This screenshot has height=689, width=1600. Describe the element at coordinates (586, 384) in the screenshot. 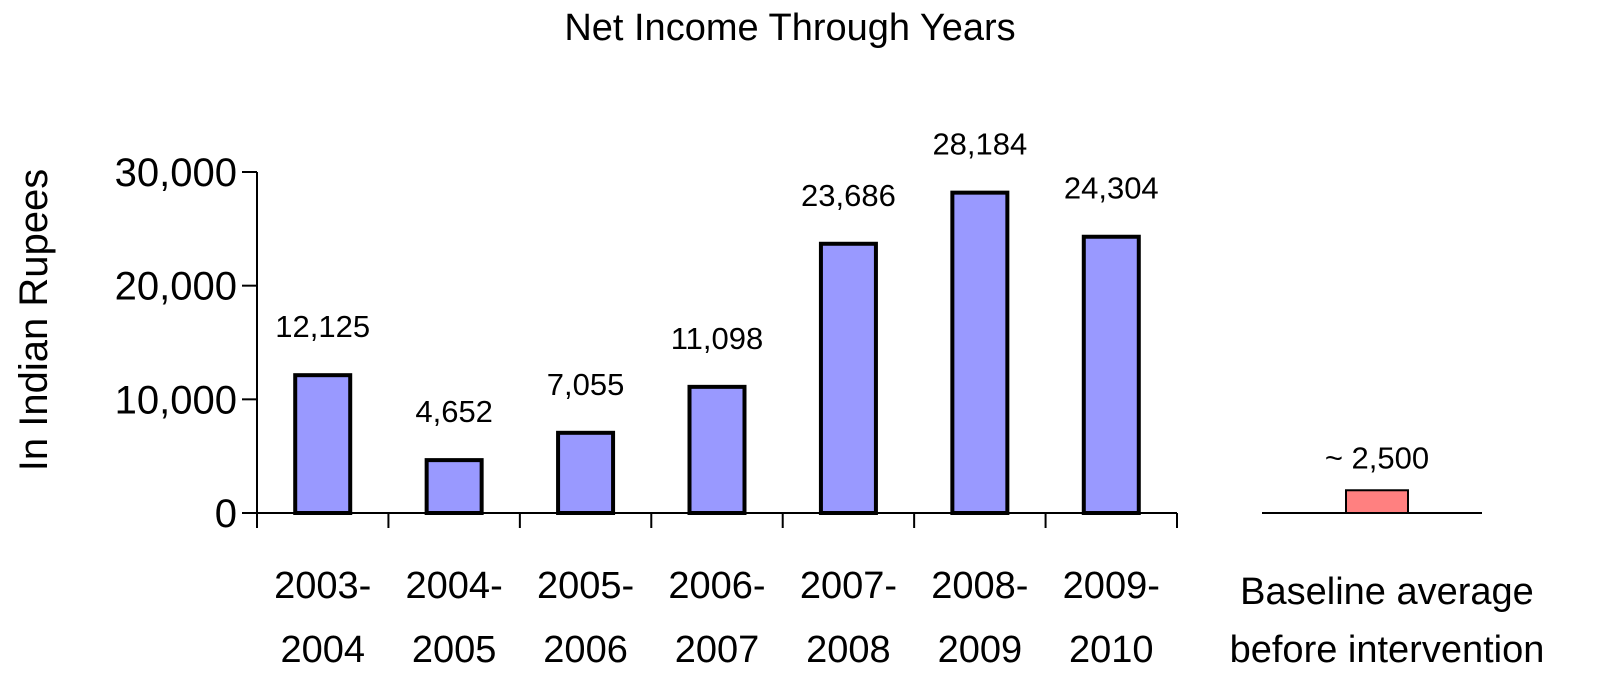

I see `data-label: 7,055` at that location.